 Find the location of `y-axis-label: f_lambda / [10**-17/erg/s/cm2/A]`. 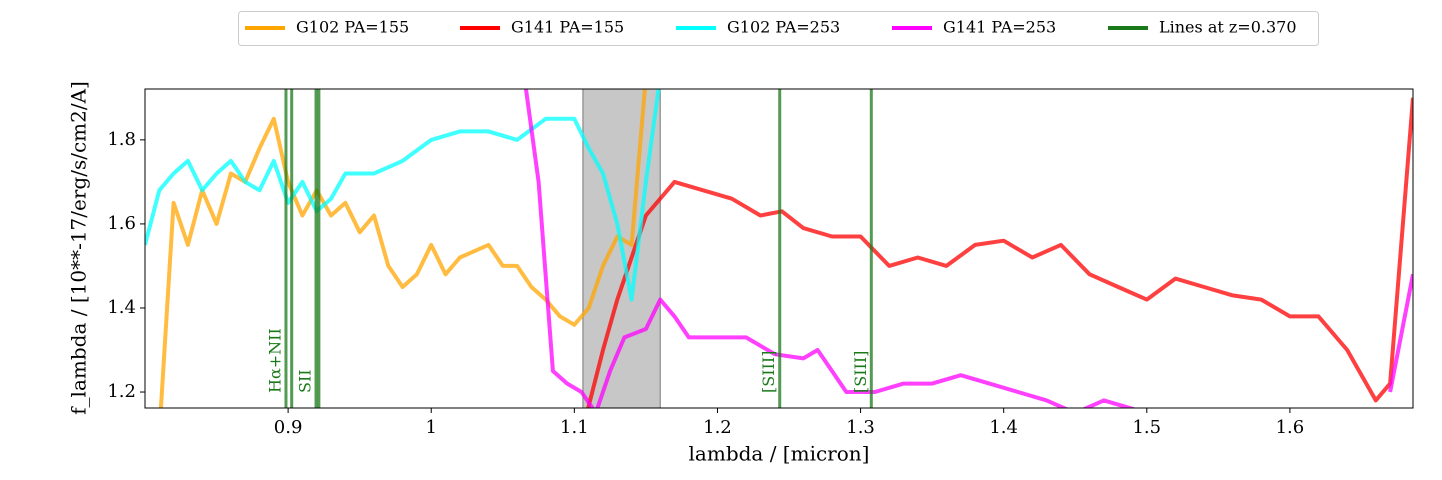

y-axis-label: f_lambda / [10**-17/erg/s/cm2/A] is located at coordinates (79, 248).